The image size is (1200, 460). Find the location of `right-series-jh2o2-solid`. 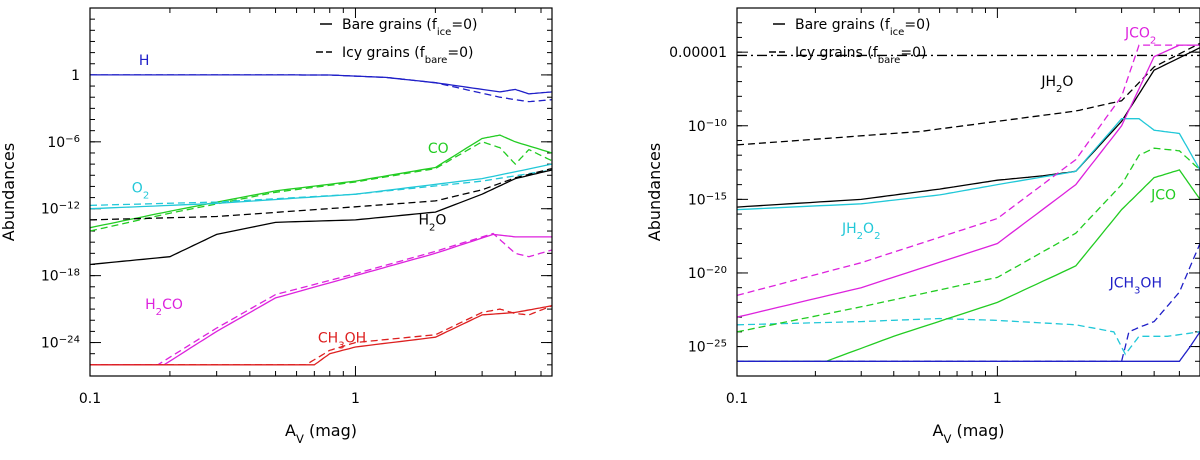

right-series-jh2o2-solid is located at coordinates (968, 164).